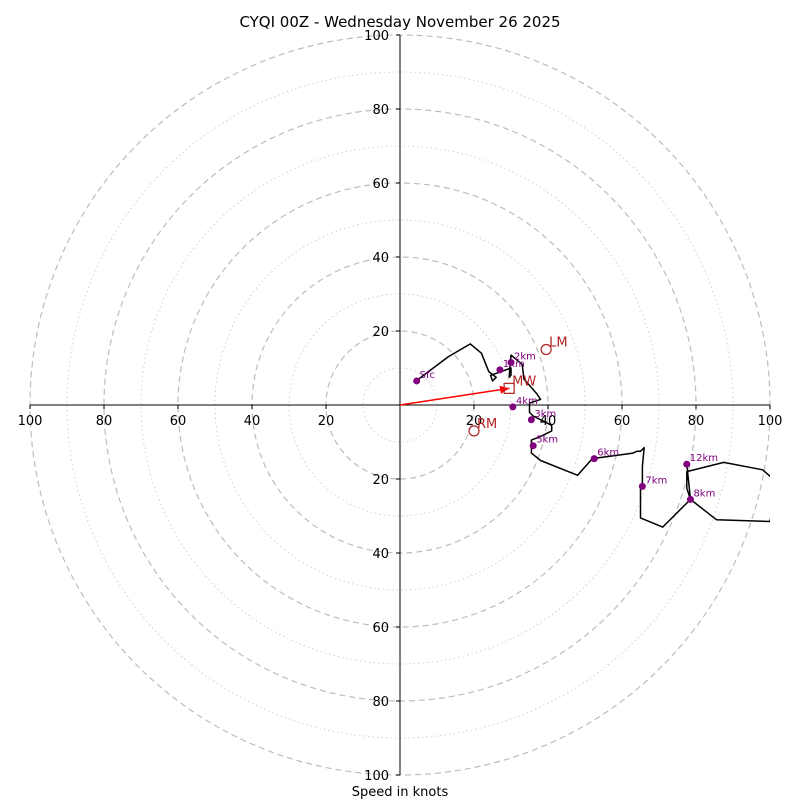 Image resolution: width=800 pixels, height=800 pixels. I want to click on height-marker-7km: 7km, so click(652, 482).